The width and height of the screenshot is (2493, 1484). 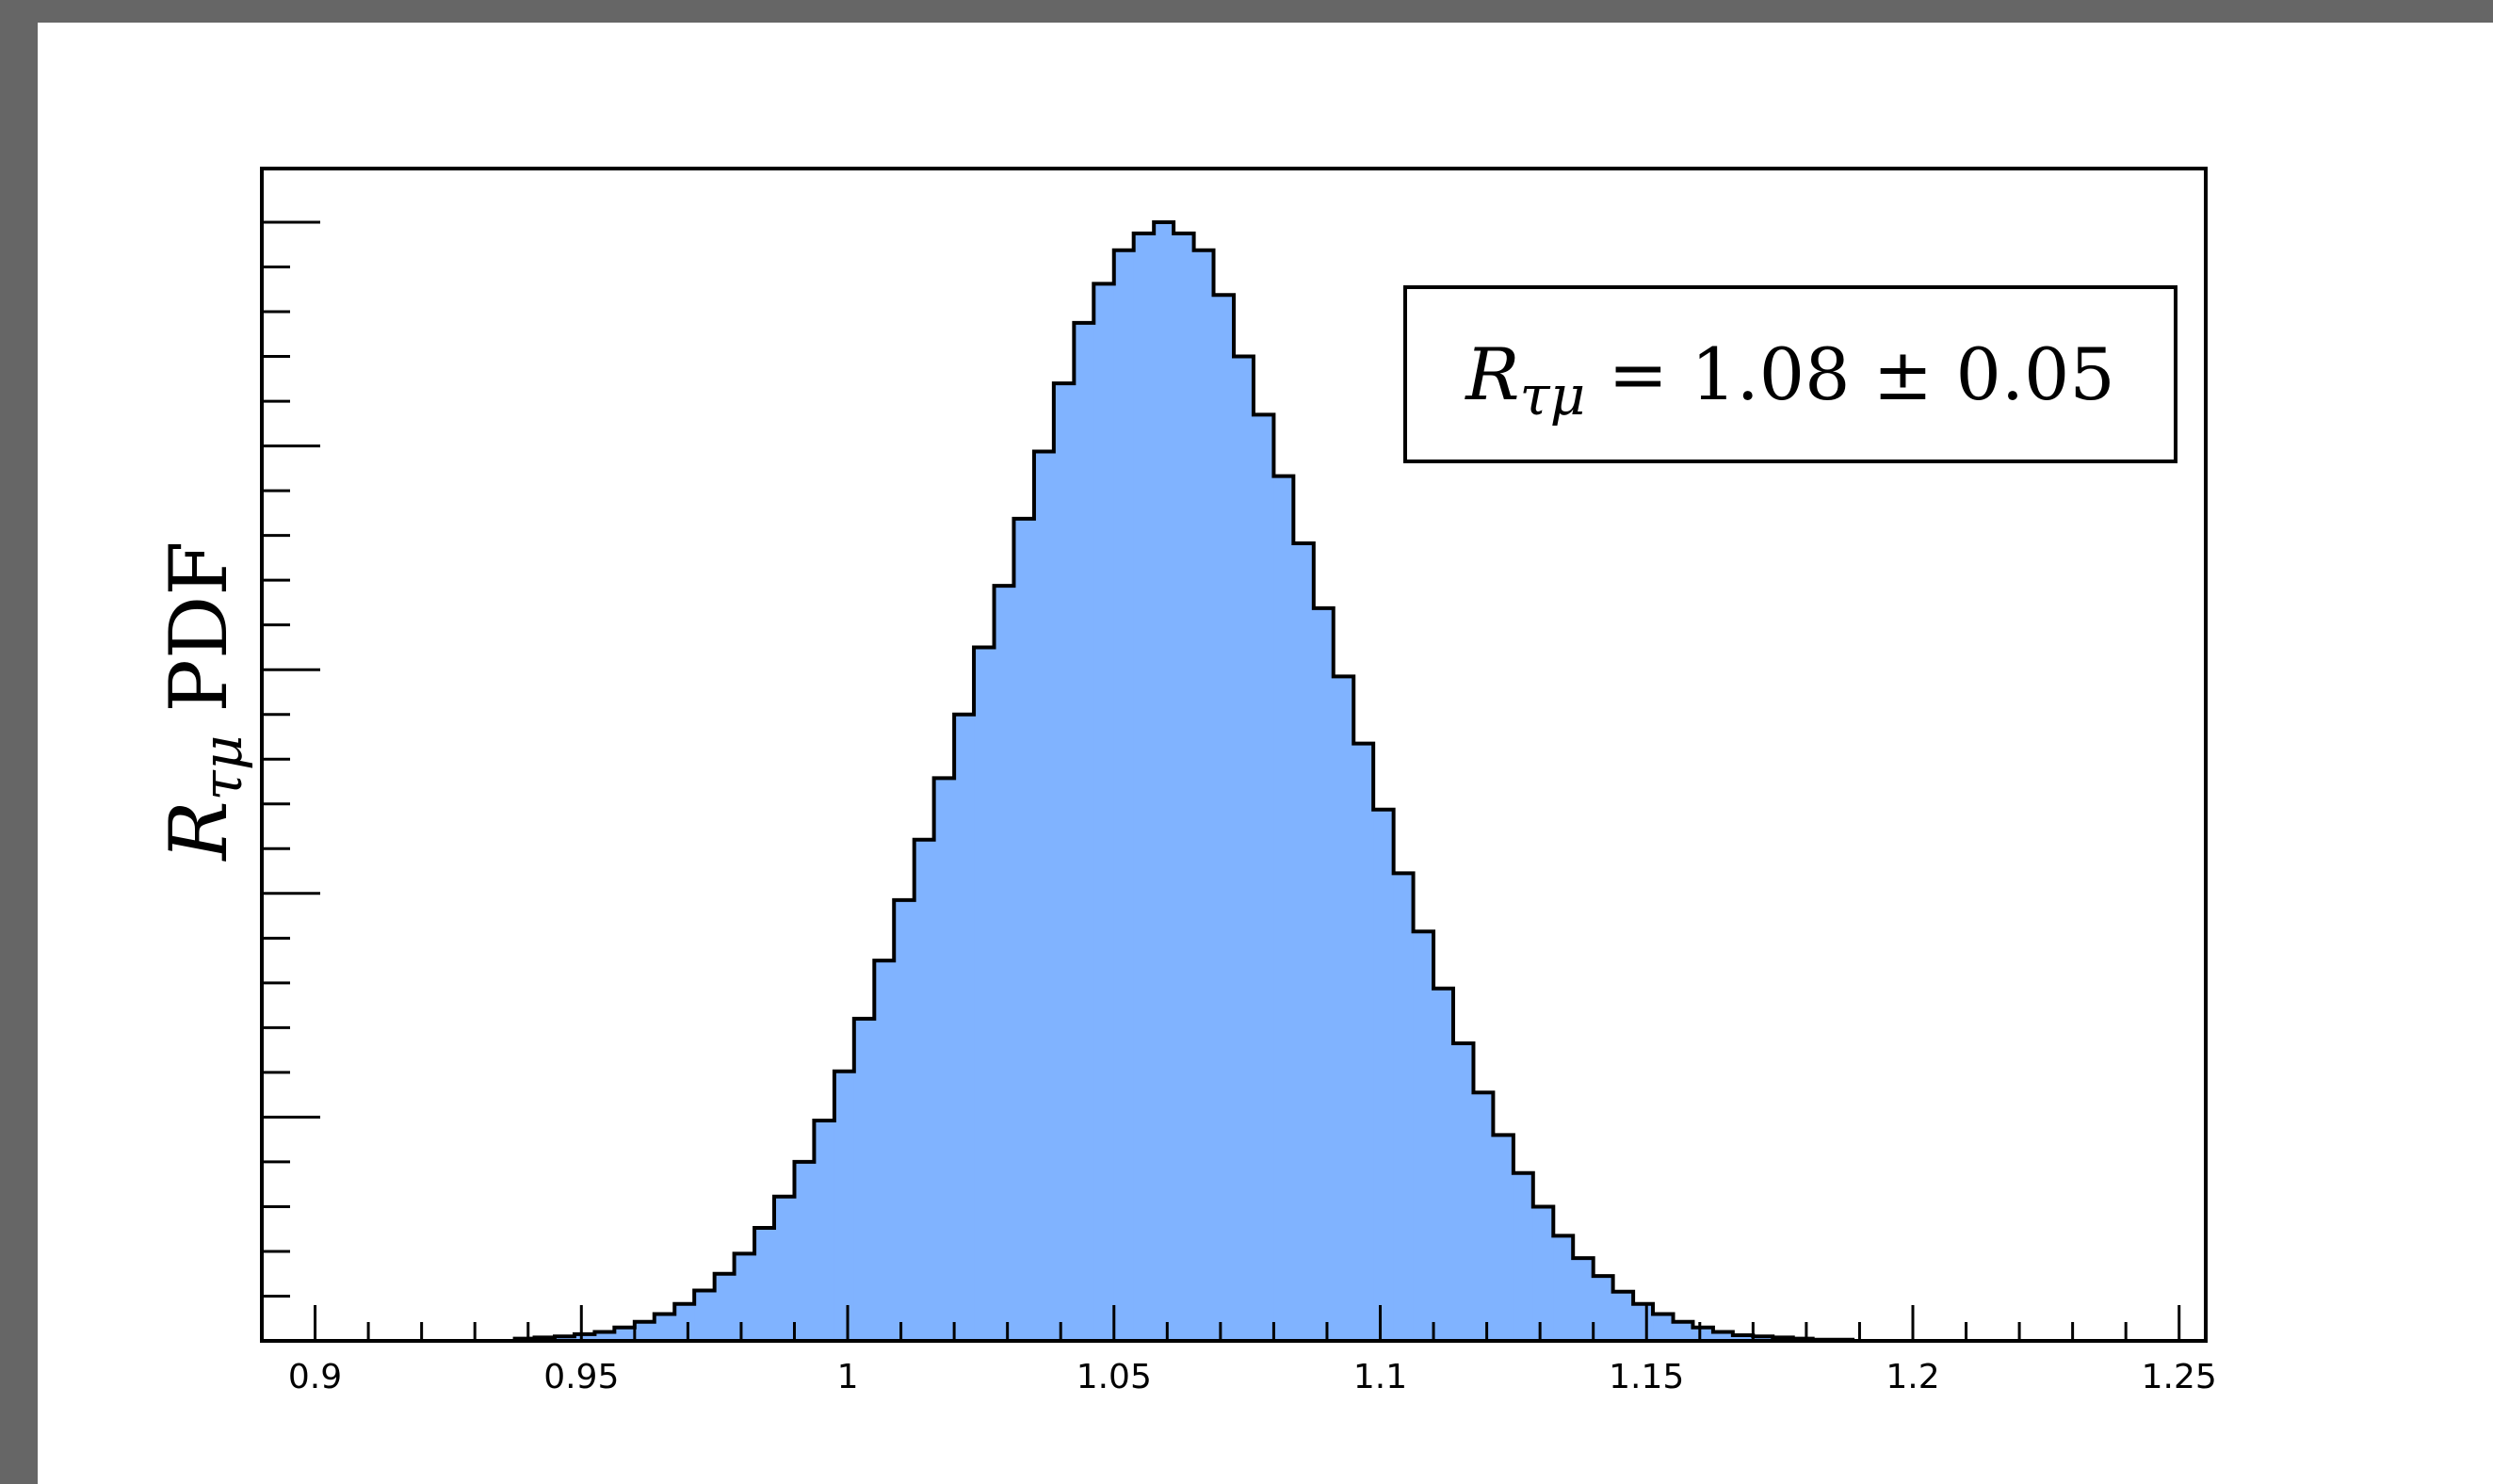 What do you see at coordinates (1253, 1350) in the screenshot?
I see `x-axis-ticks: 0.9 0.95 1 1.05 1.1 1.15 1.2 1.25` at bounding box center [1253, 1350].